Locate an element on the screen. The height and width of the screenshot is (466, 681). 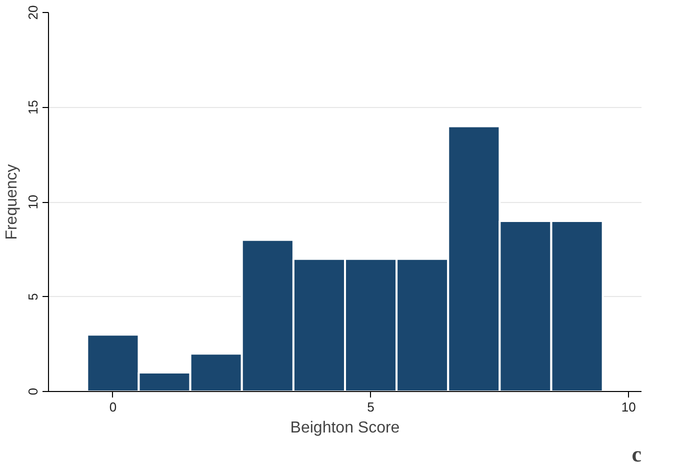
y-tick-label: 15 is located at coordinates (33, 107).